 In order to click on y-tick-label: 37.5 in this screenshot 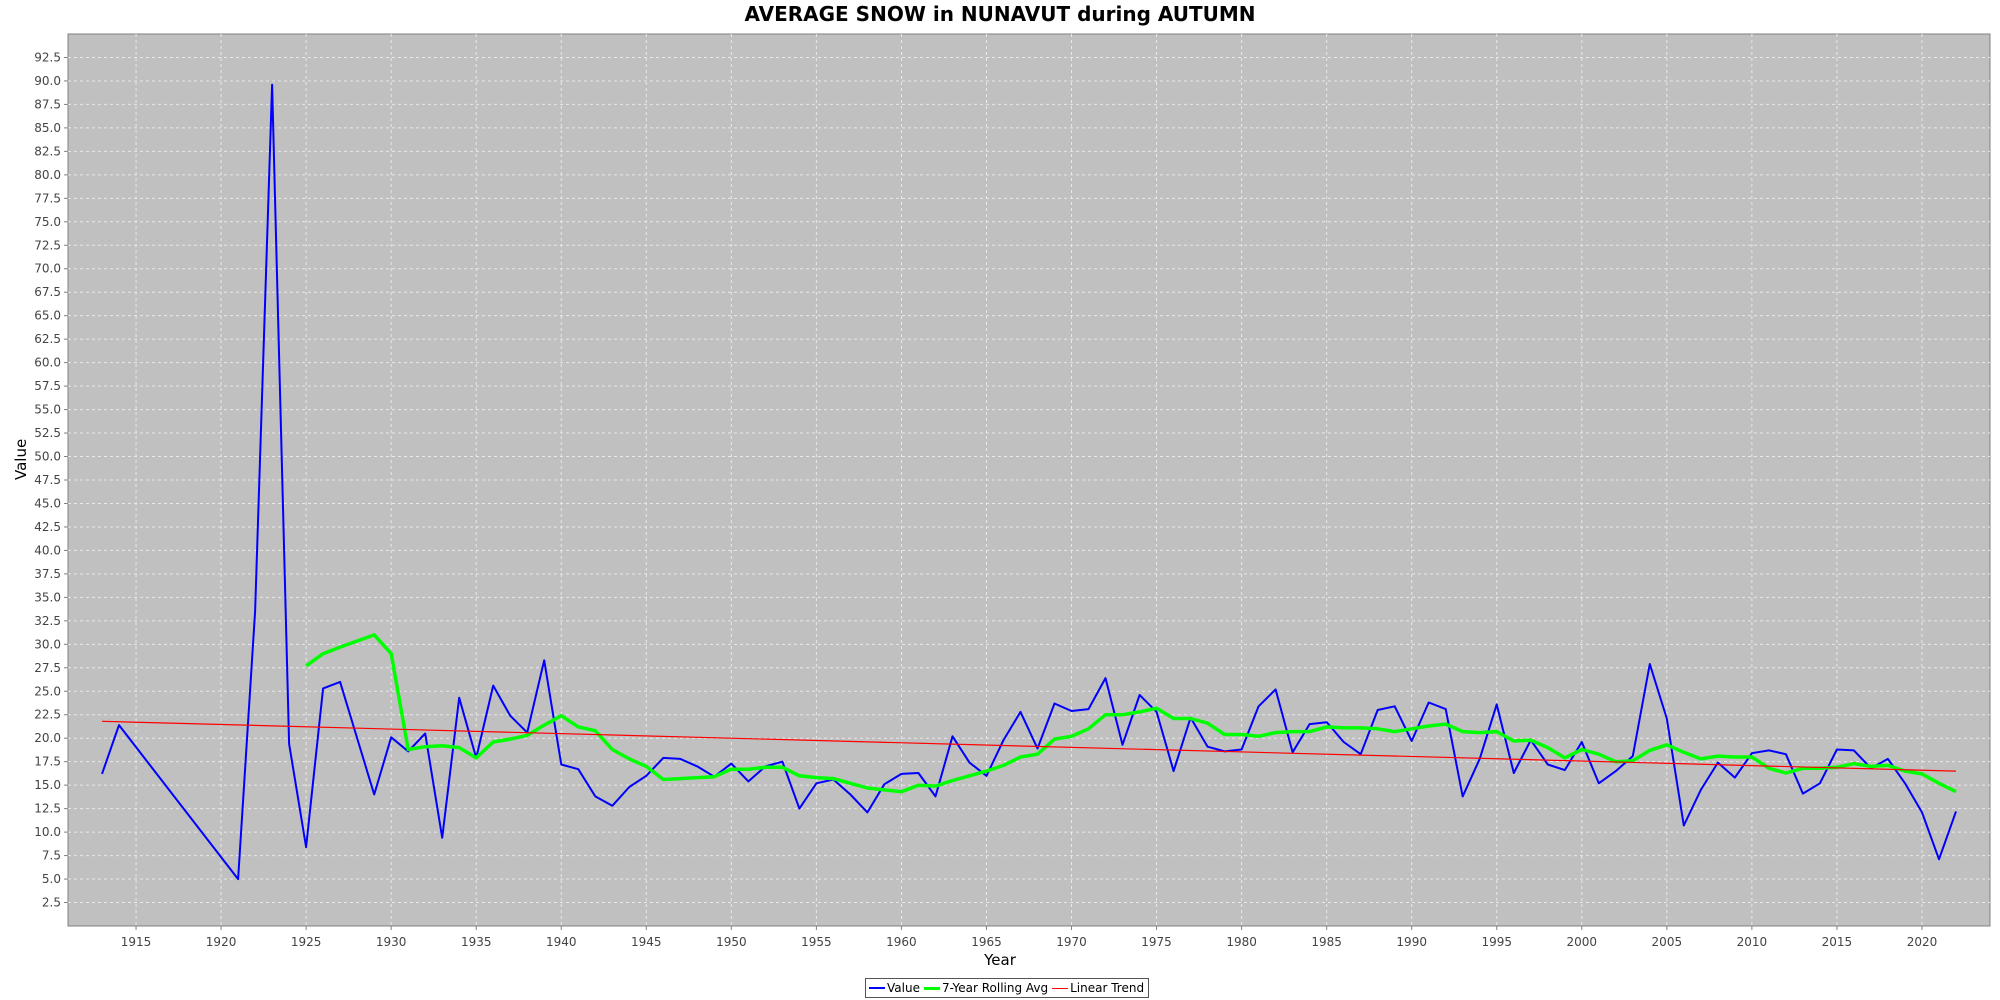, I will do `click(47, 574)`.